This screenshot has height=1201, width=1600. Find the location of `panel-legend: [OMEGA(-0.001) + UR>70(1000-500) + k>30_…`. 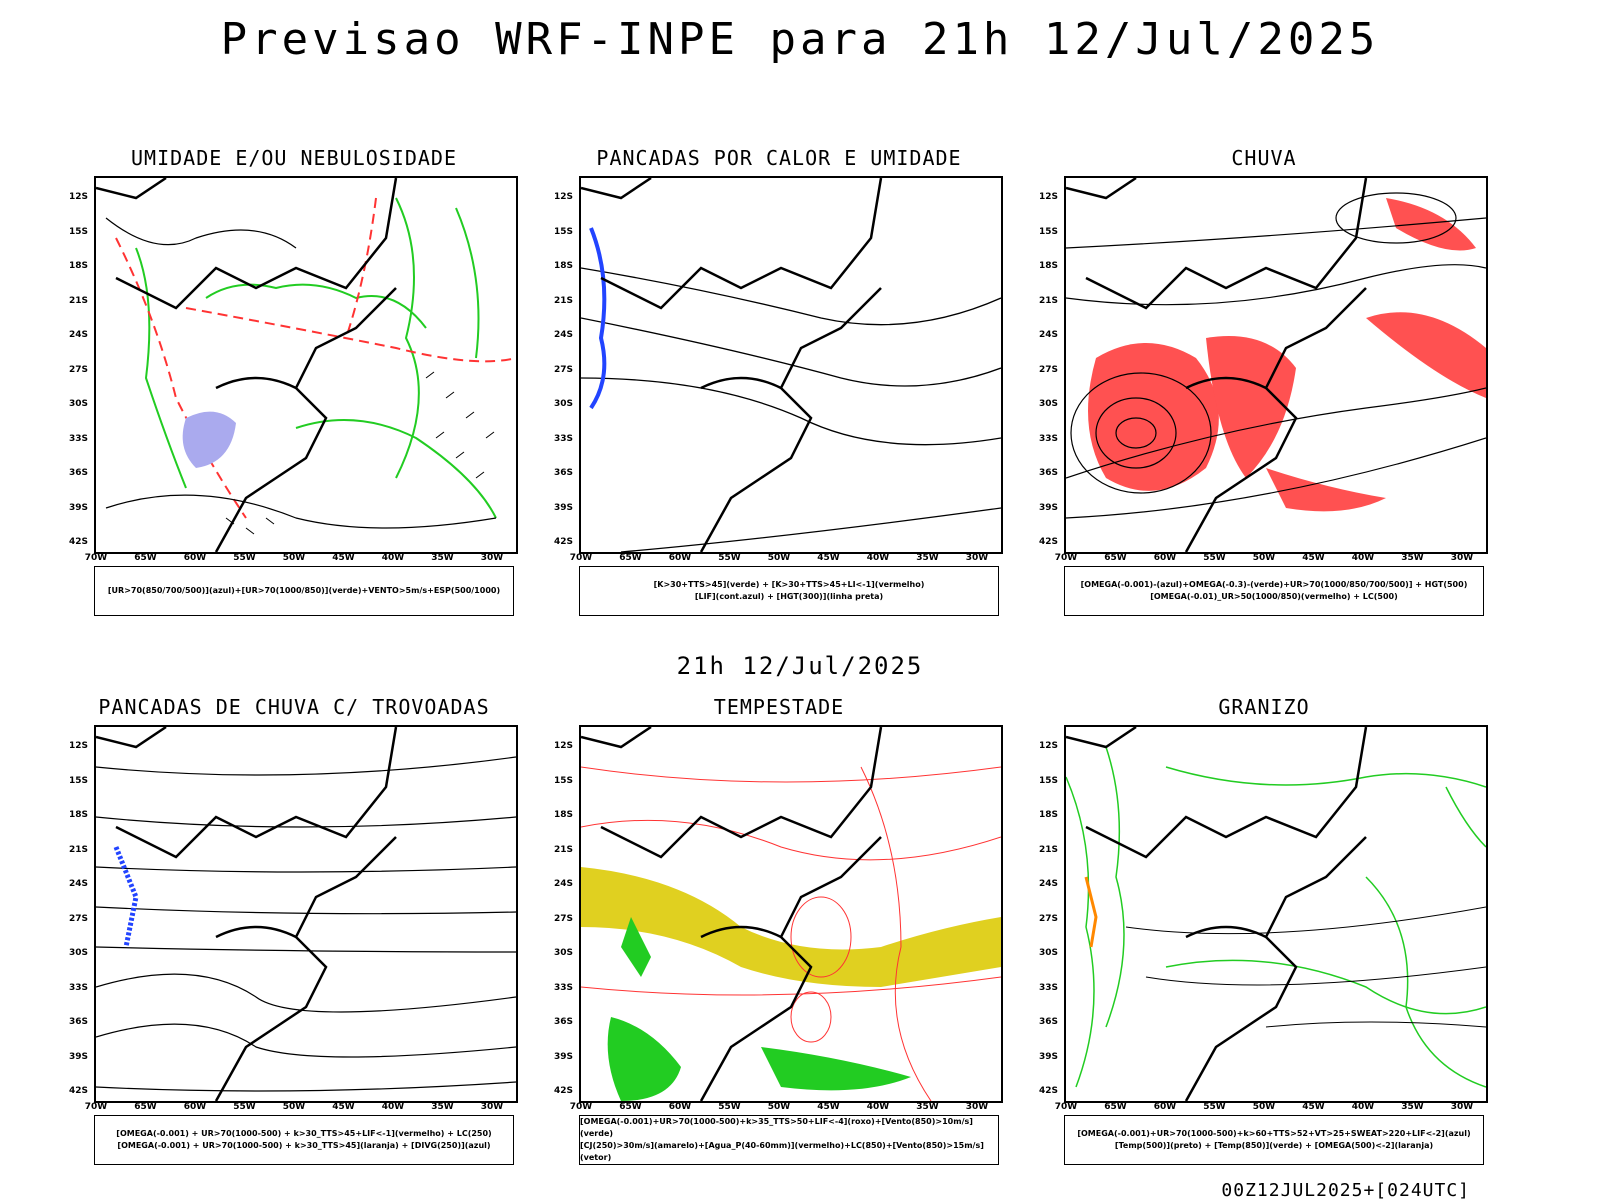

panel-legend: [OMEGA(-0.001) + UR>70(1000-500) + k>30_… is located at coordinates (304, 1140).